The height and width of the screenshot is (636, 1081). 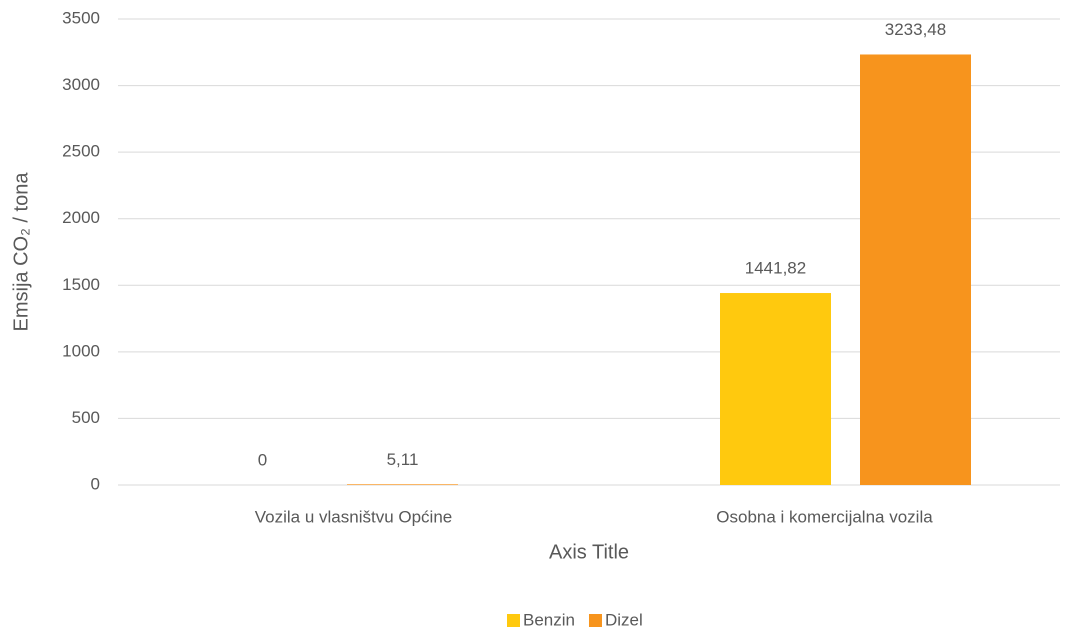 What do you see at coordinates (589, 552) in the screenshot?
I see `x-axis-title: Axis Title` at bounding box center [589, 552].